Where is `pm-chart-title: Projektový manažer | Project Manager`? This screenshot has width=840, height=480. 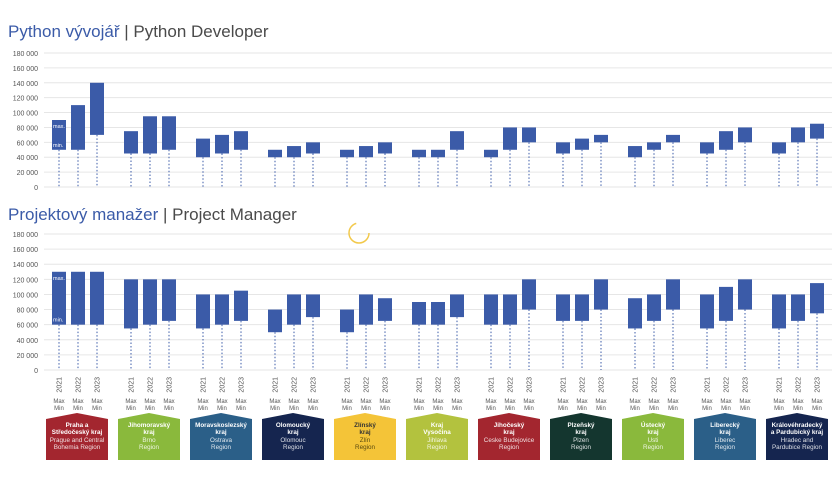 pm-chart-title: Projektový manažer | Project Manager is located at coordinates (152, 215).